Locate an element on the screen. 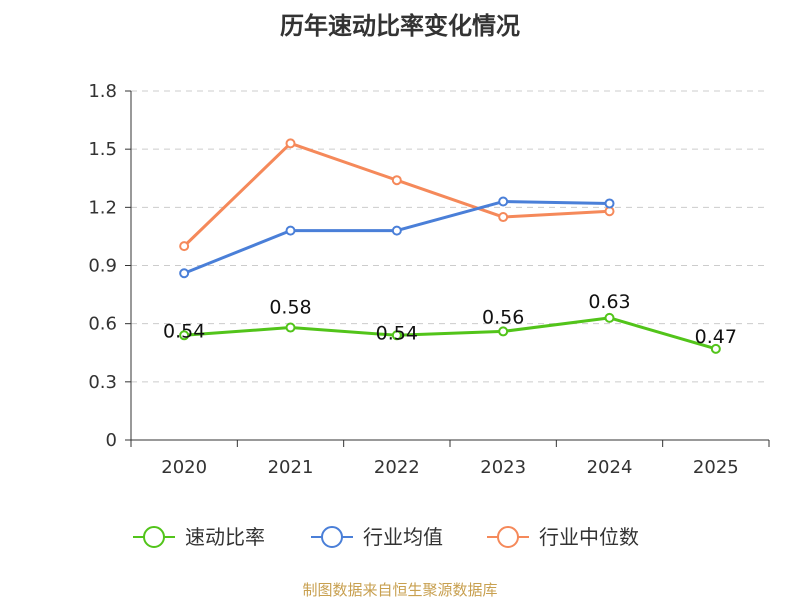 The height and width of the screenshot is (600, 800). y-tick-label: 1.2 is located at coordinates (102, 207).